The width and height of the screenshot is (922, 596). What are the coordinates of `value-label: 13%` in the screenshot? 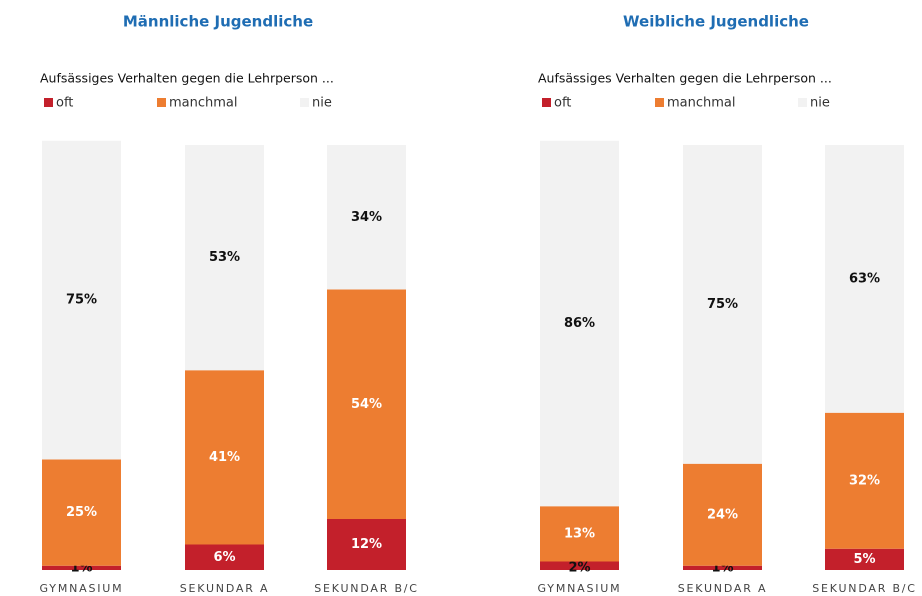 It's located at (579, 533).